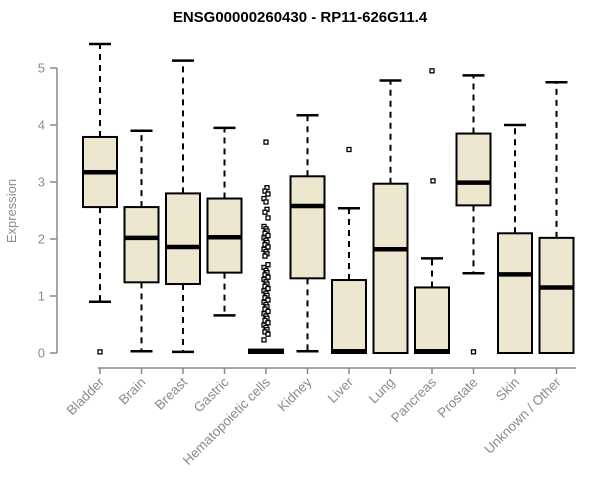 The height and width of the screenshot is (500, 600). Describe the element at coordinates (307, 227) in the screenshot. I see `box-Kidney` at that location.